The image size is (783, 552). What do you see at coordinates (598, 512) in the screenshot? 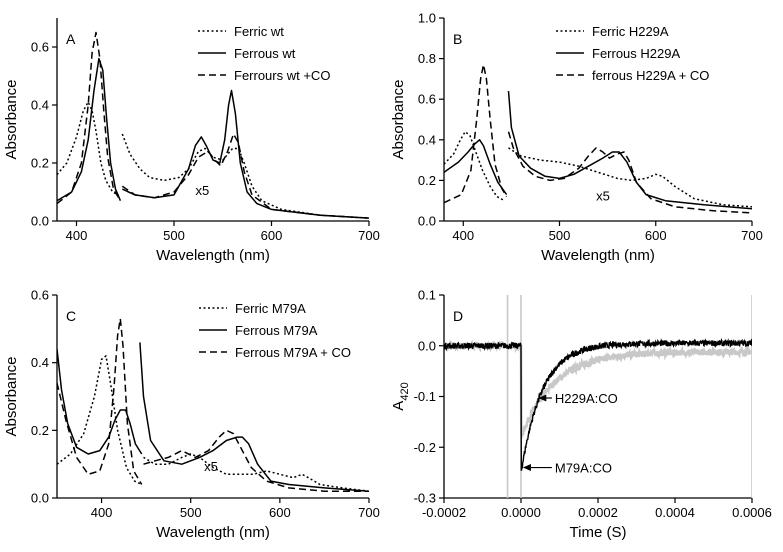
I see `x-tick-label: 0.0002` at bounding box center [598, 512].